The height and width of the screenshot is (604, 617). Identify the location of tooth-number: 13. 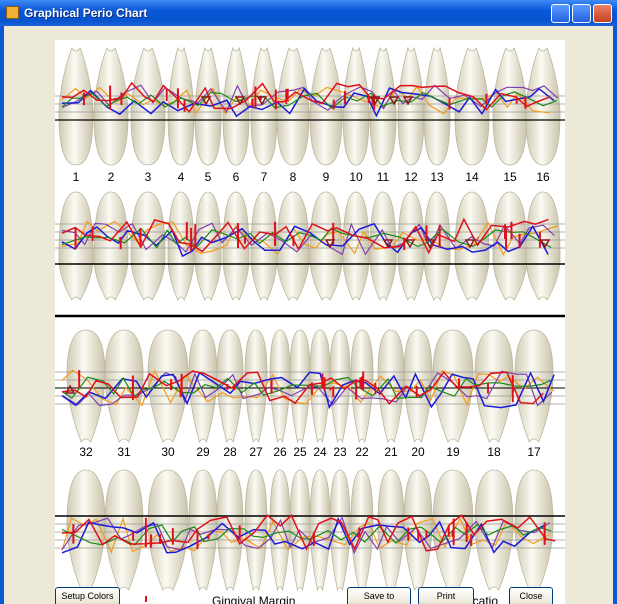
(437, 177).